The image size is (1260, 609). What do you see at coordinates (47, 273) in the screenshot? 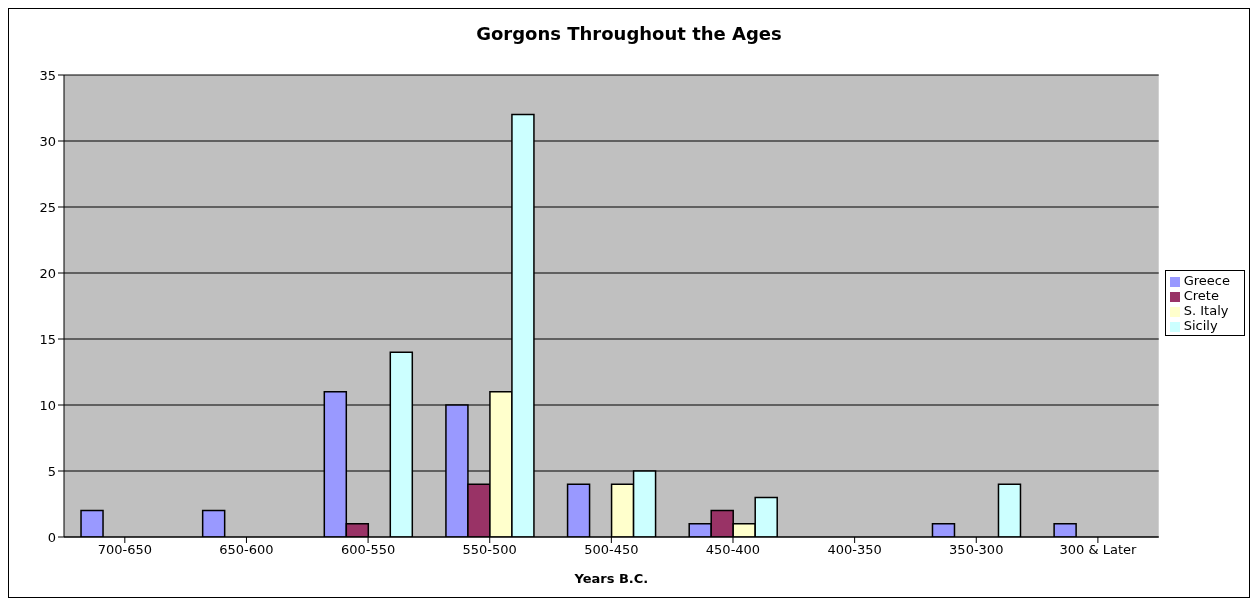
I see `y-tick-label: 20` at bounding box center [47, 273].